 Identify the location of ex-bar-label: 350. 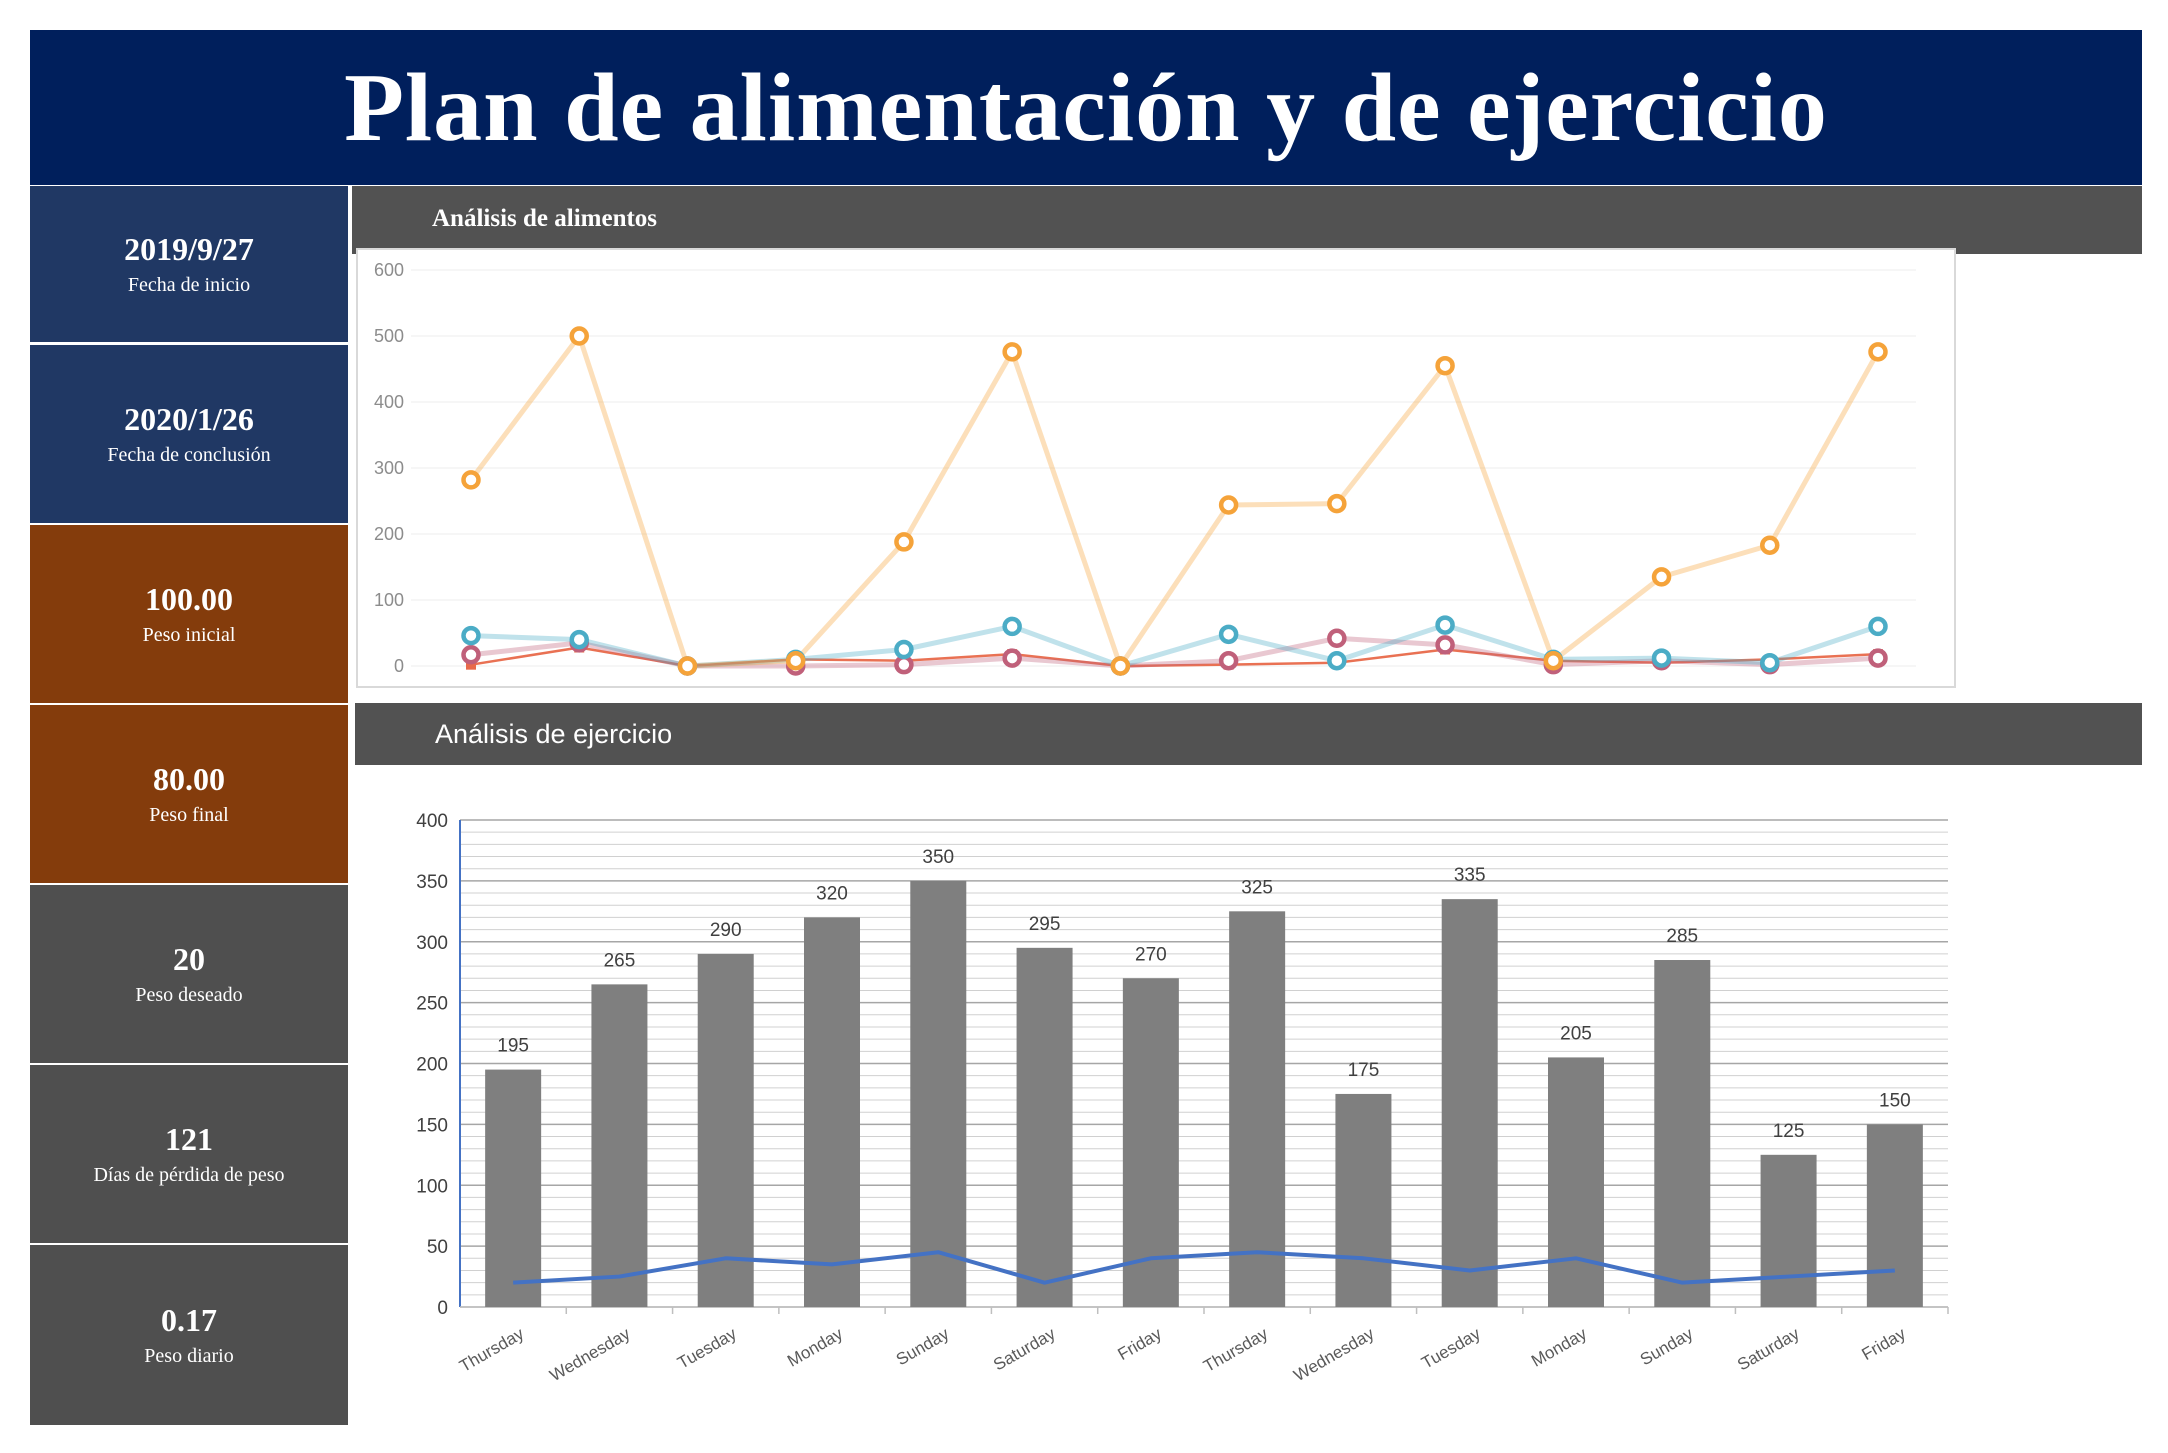
(938, 857).